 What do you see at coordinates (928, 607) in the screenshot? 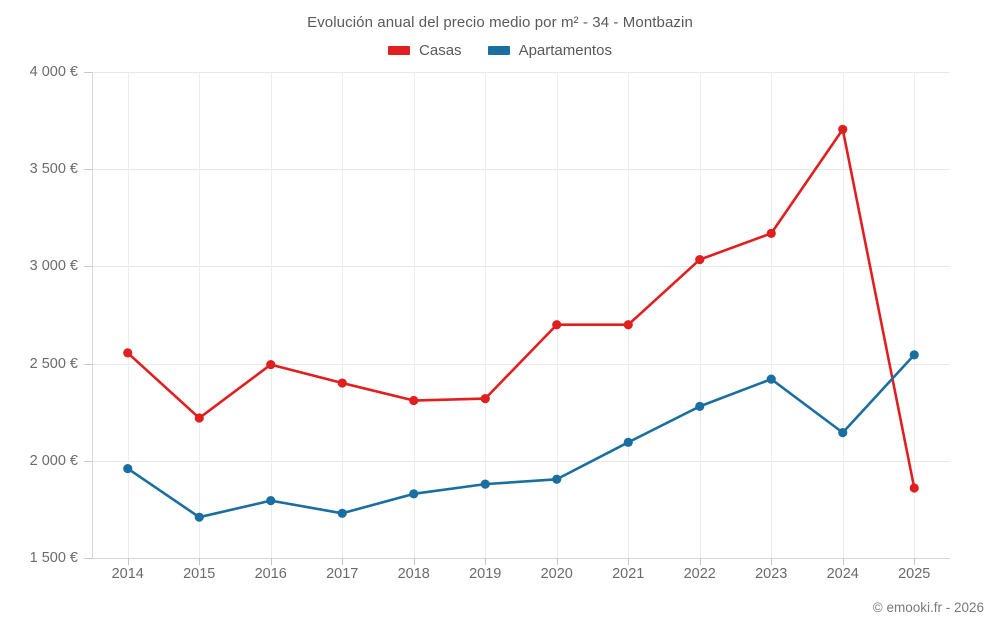
I see `credit-text: © emooki.fr - 2026` at bounding box center [928, 607].